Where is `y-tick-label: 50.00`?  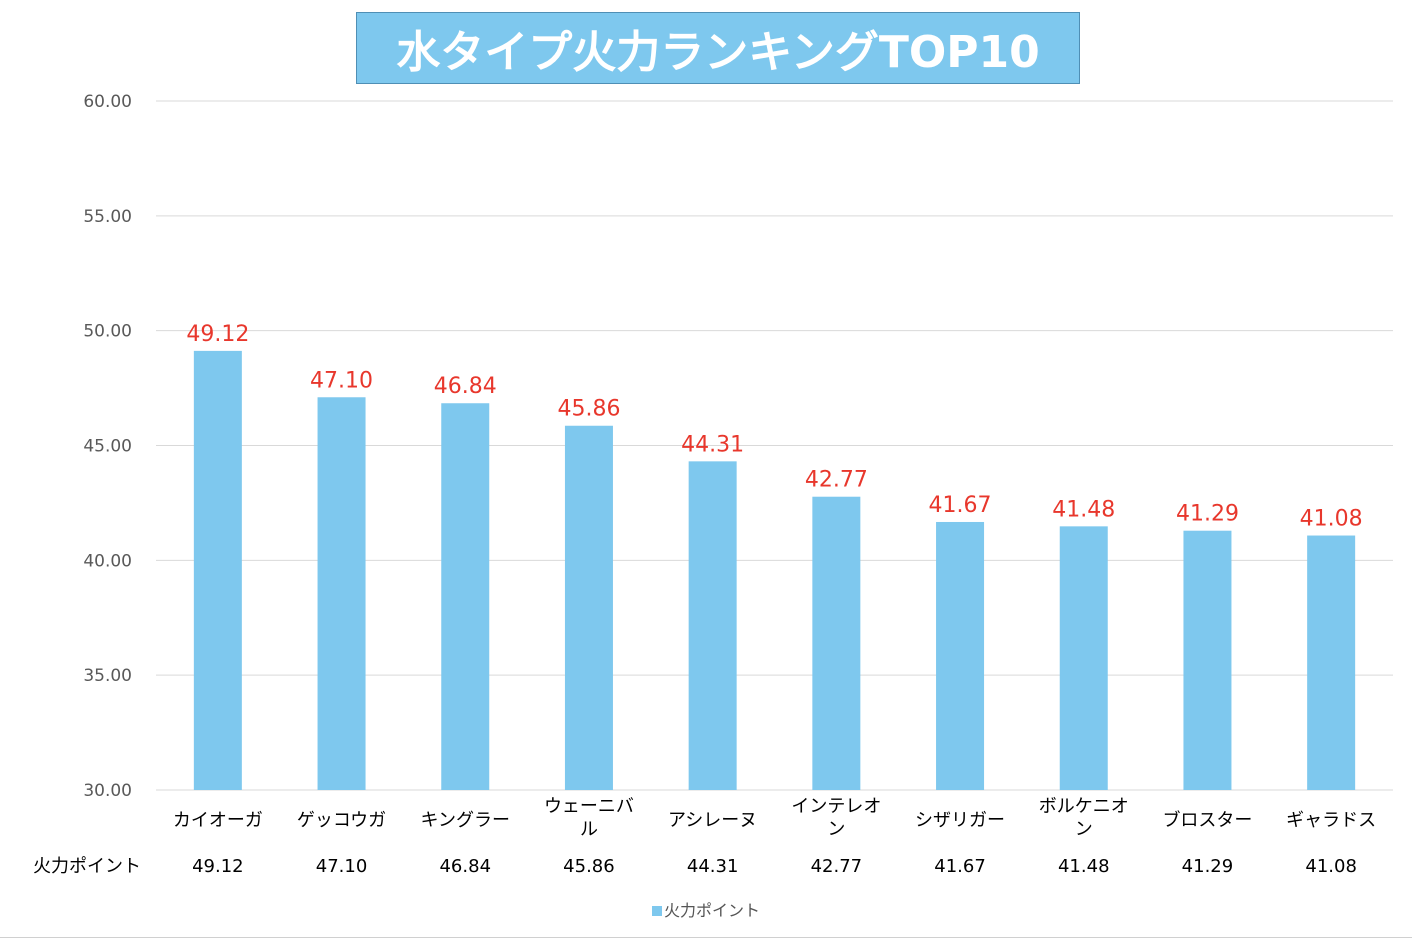 y-tick-label: 50.00 is located at coordinates (107, 332).